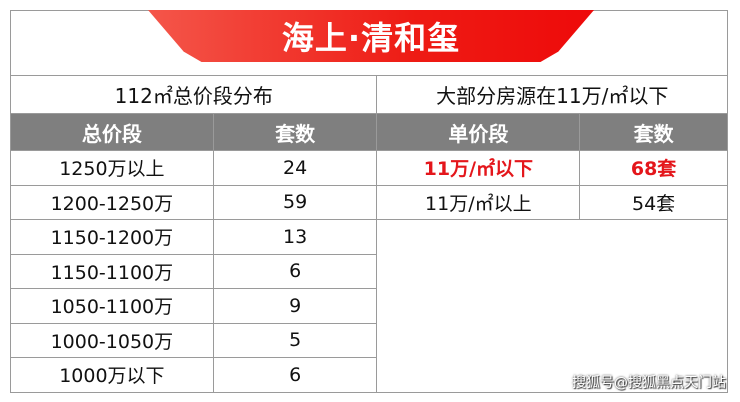 This screenshot has width=740, height=402. Describe the element at coordinates (295, 168) in the screenshot. I see `count: 24` at that location.